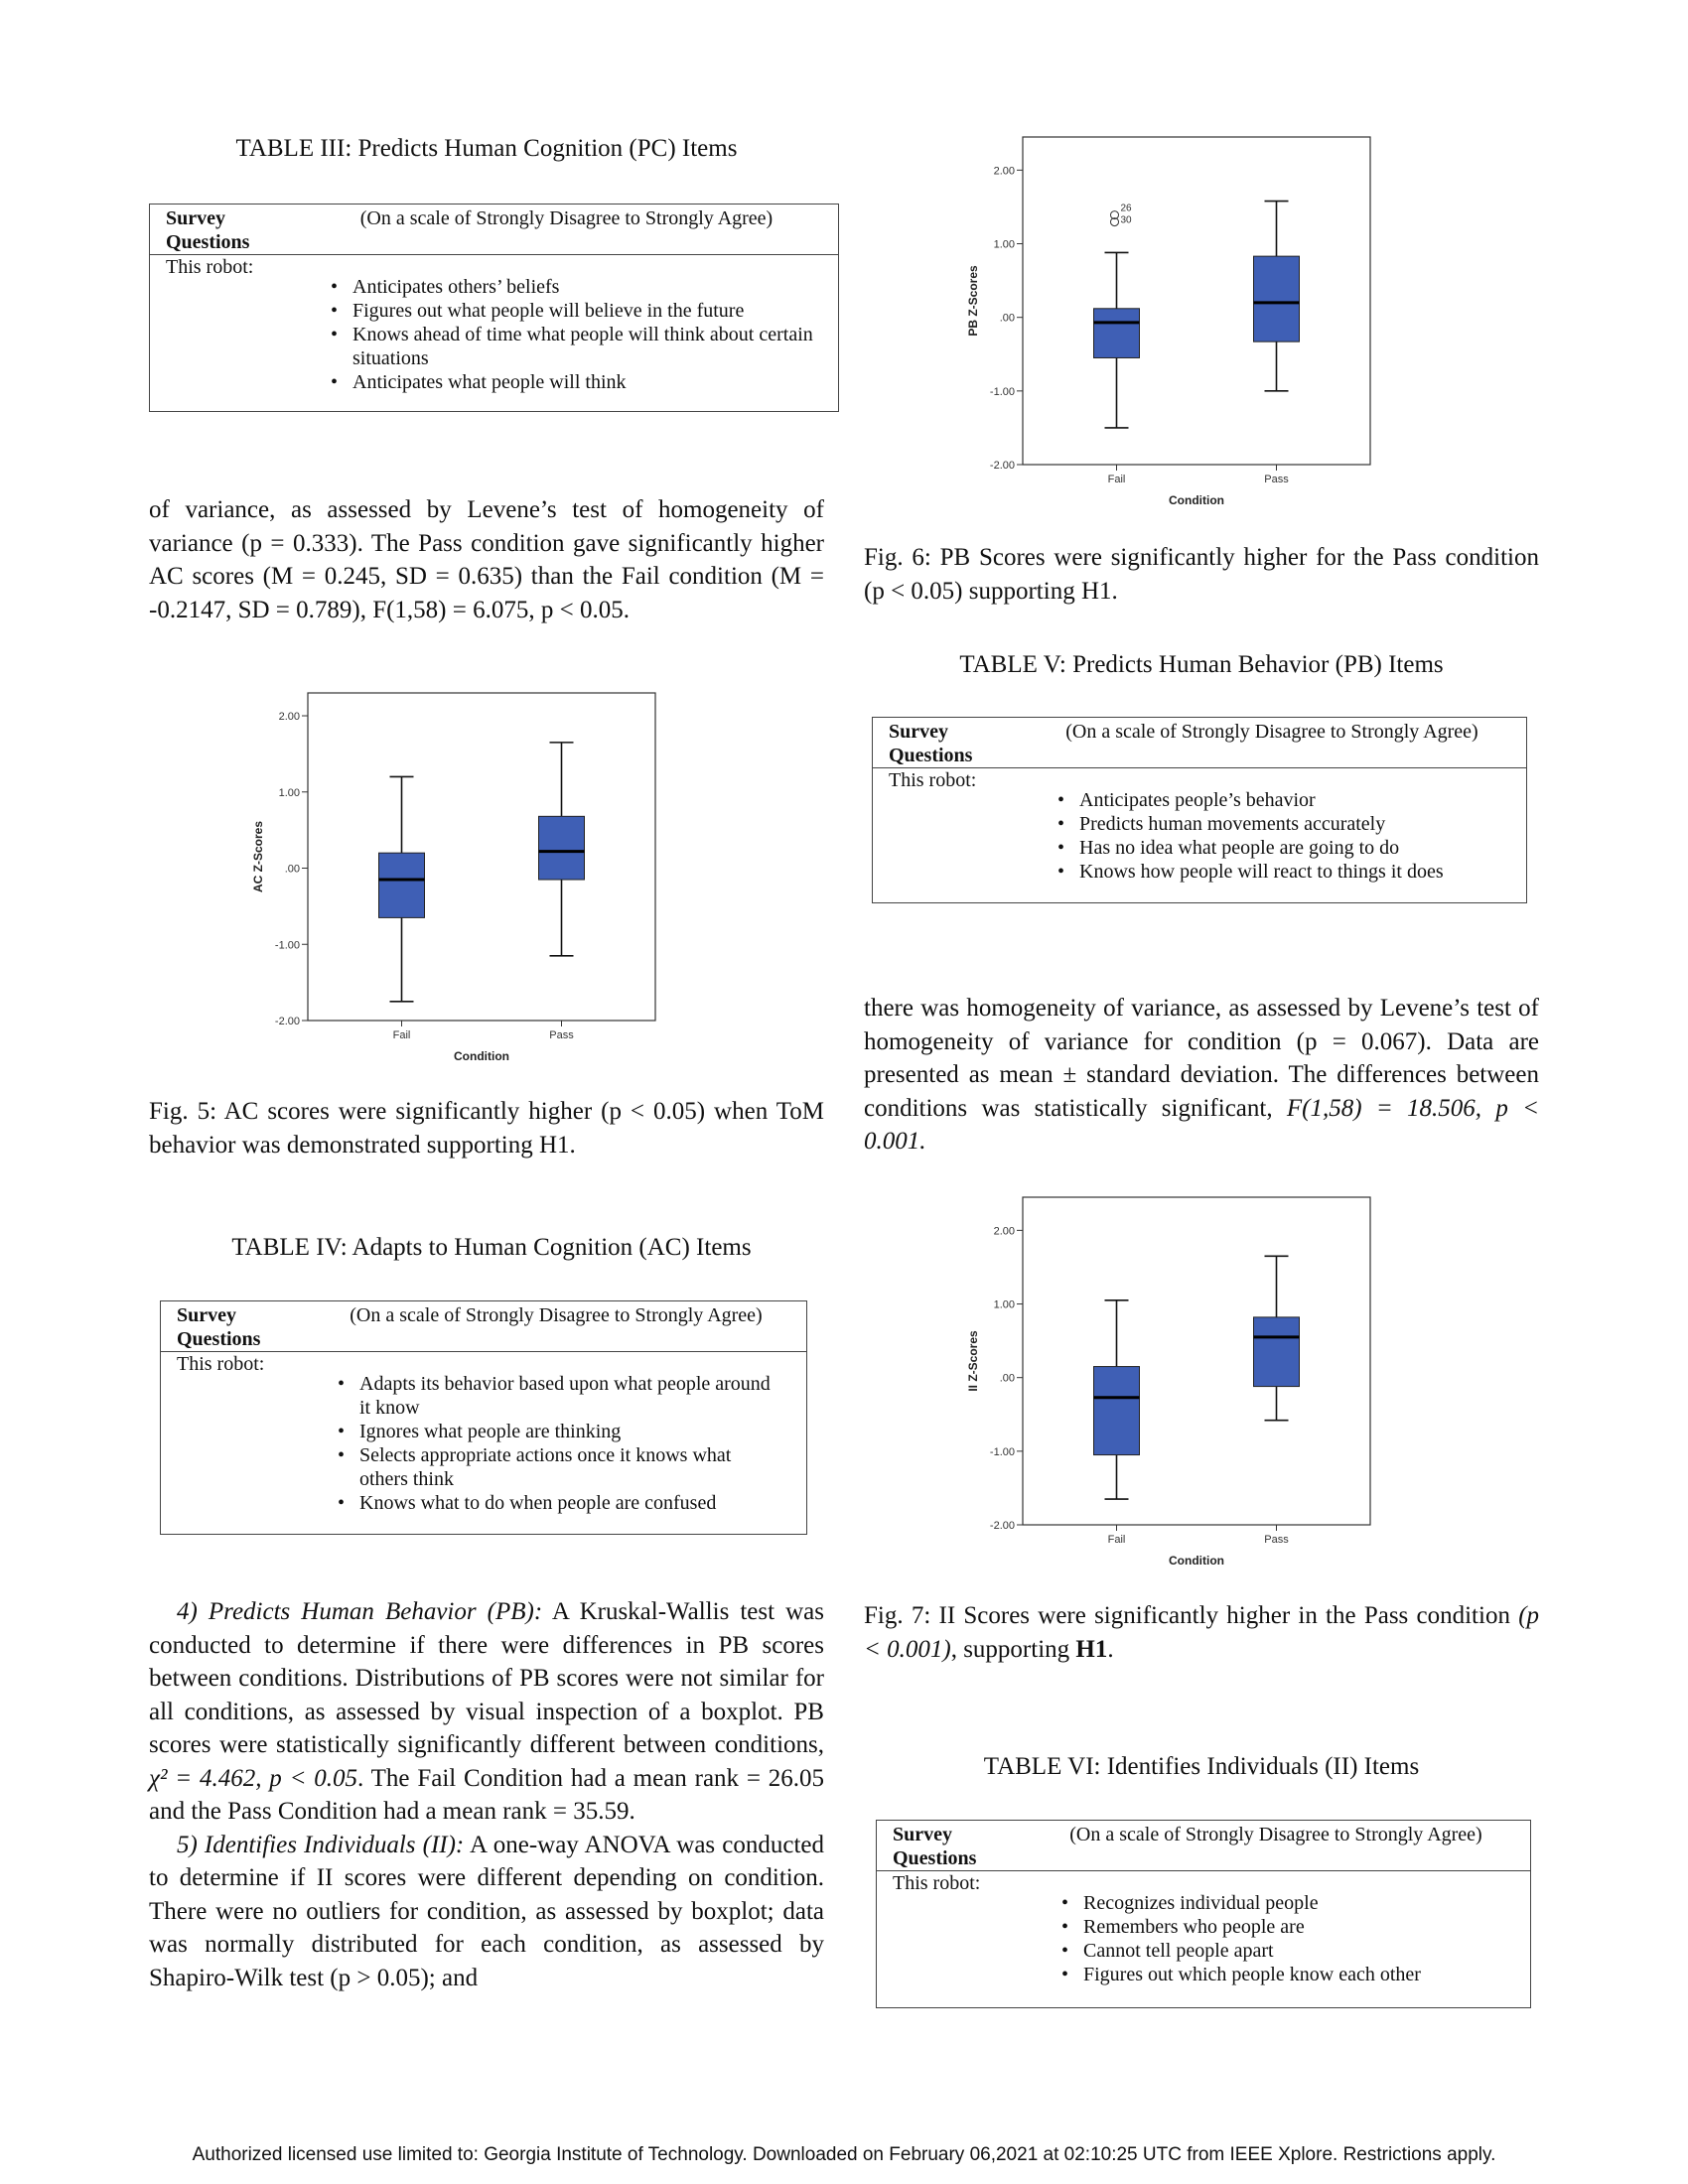 The height and width of the screenshot is (2184, 1688). Describe the element at coordinates (360, 1611) in the screenshot. I see `section-pb-heading: 4) Predicts Human Behavior (PB):` at that location.